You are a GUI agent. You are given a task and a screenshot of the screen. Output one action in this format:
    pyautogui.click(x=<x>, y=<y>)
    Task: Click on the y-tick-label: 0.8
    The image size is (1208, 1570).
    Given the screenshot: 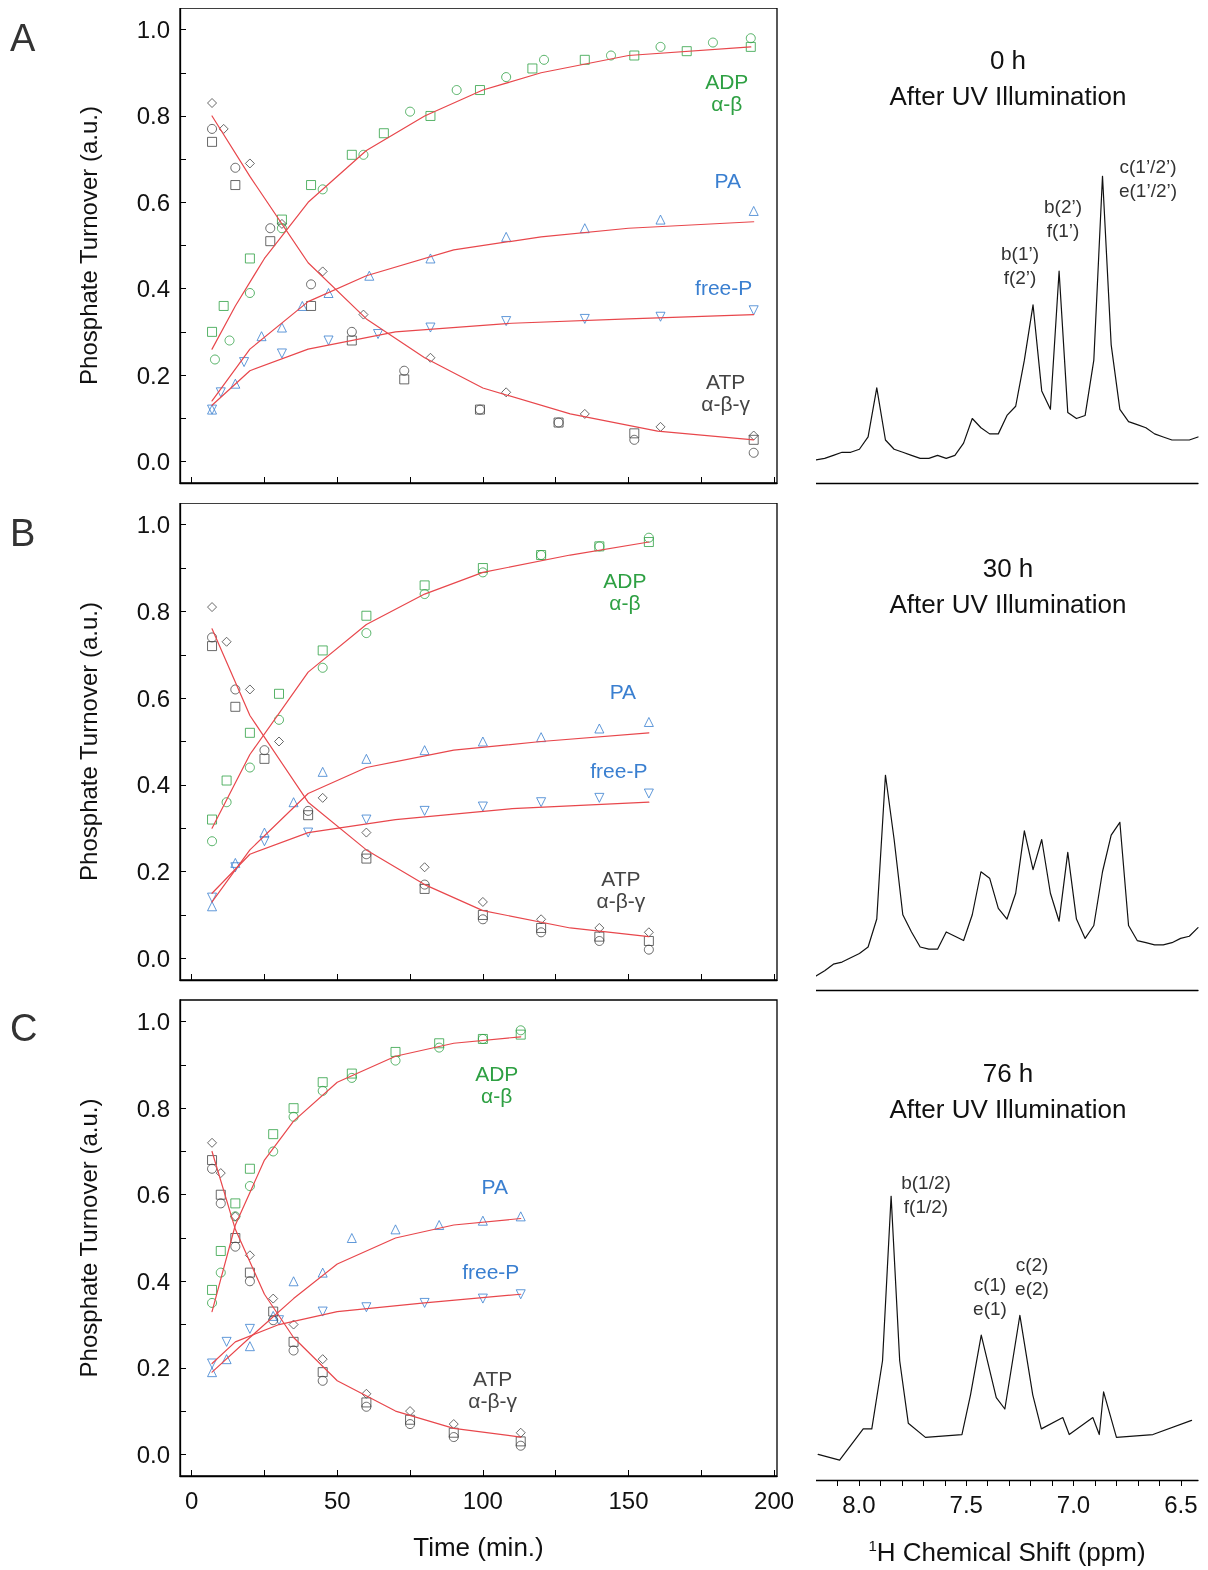 What is the action you would take?
    pyautogui.click(x=153, y=116)
    